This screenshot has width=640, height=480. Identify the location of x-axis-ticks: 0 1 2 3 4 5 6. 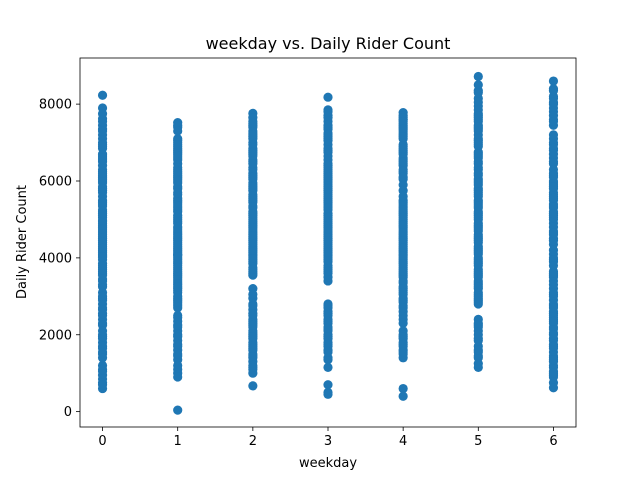
(328, 438).